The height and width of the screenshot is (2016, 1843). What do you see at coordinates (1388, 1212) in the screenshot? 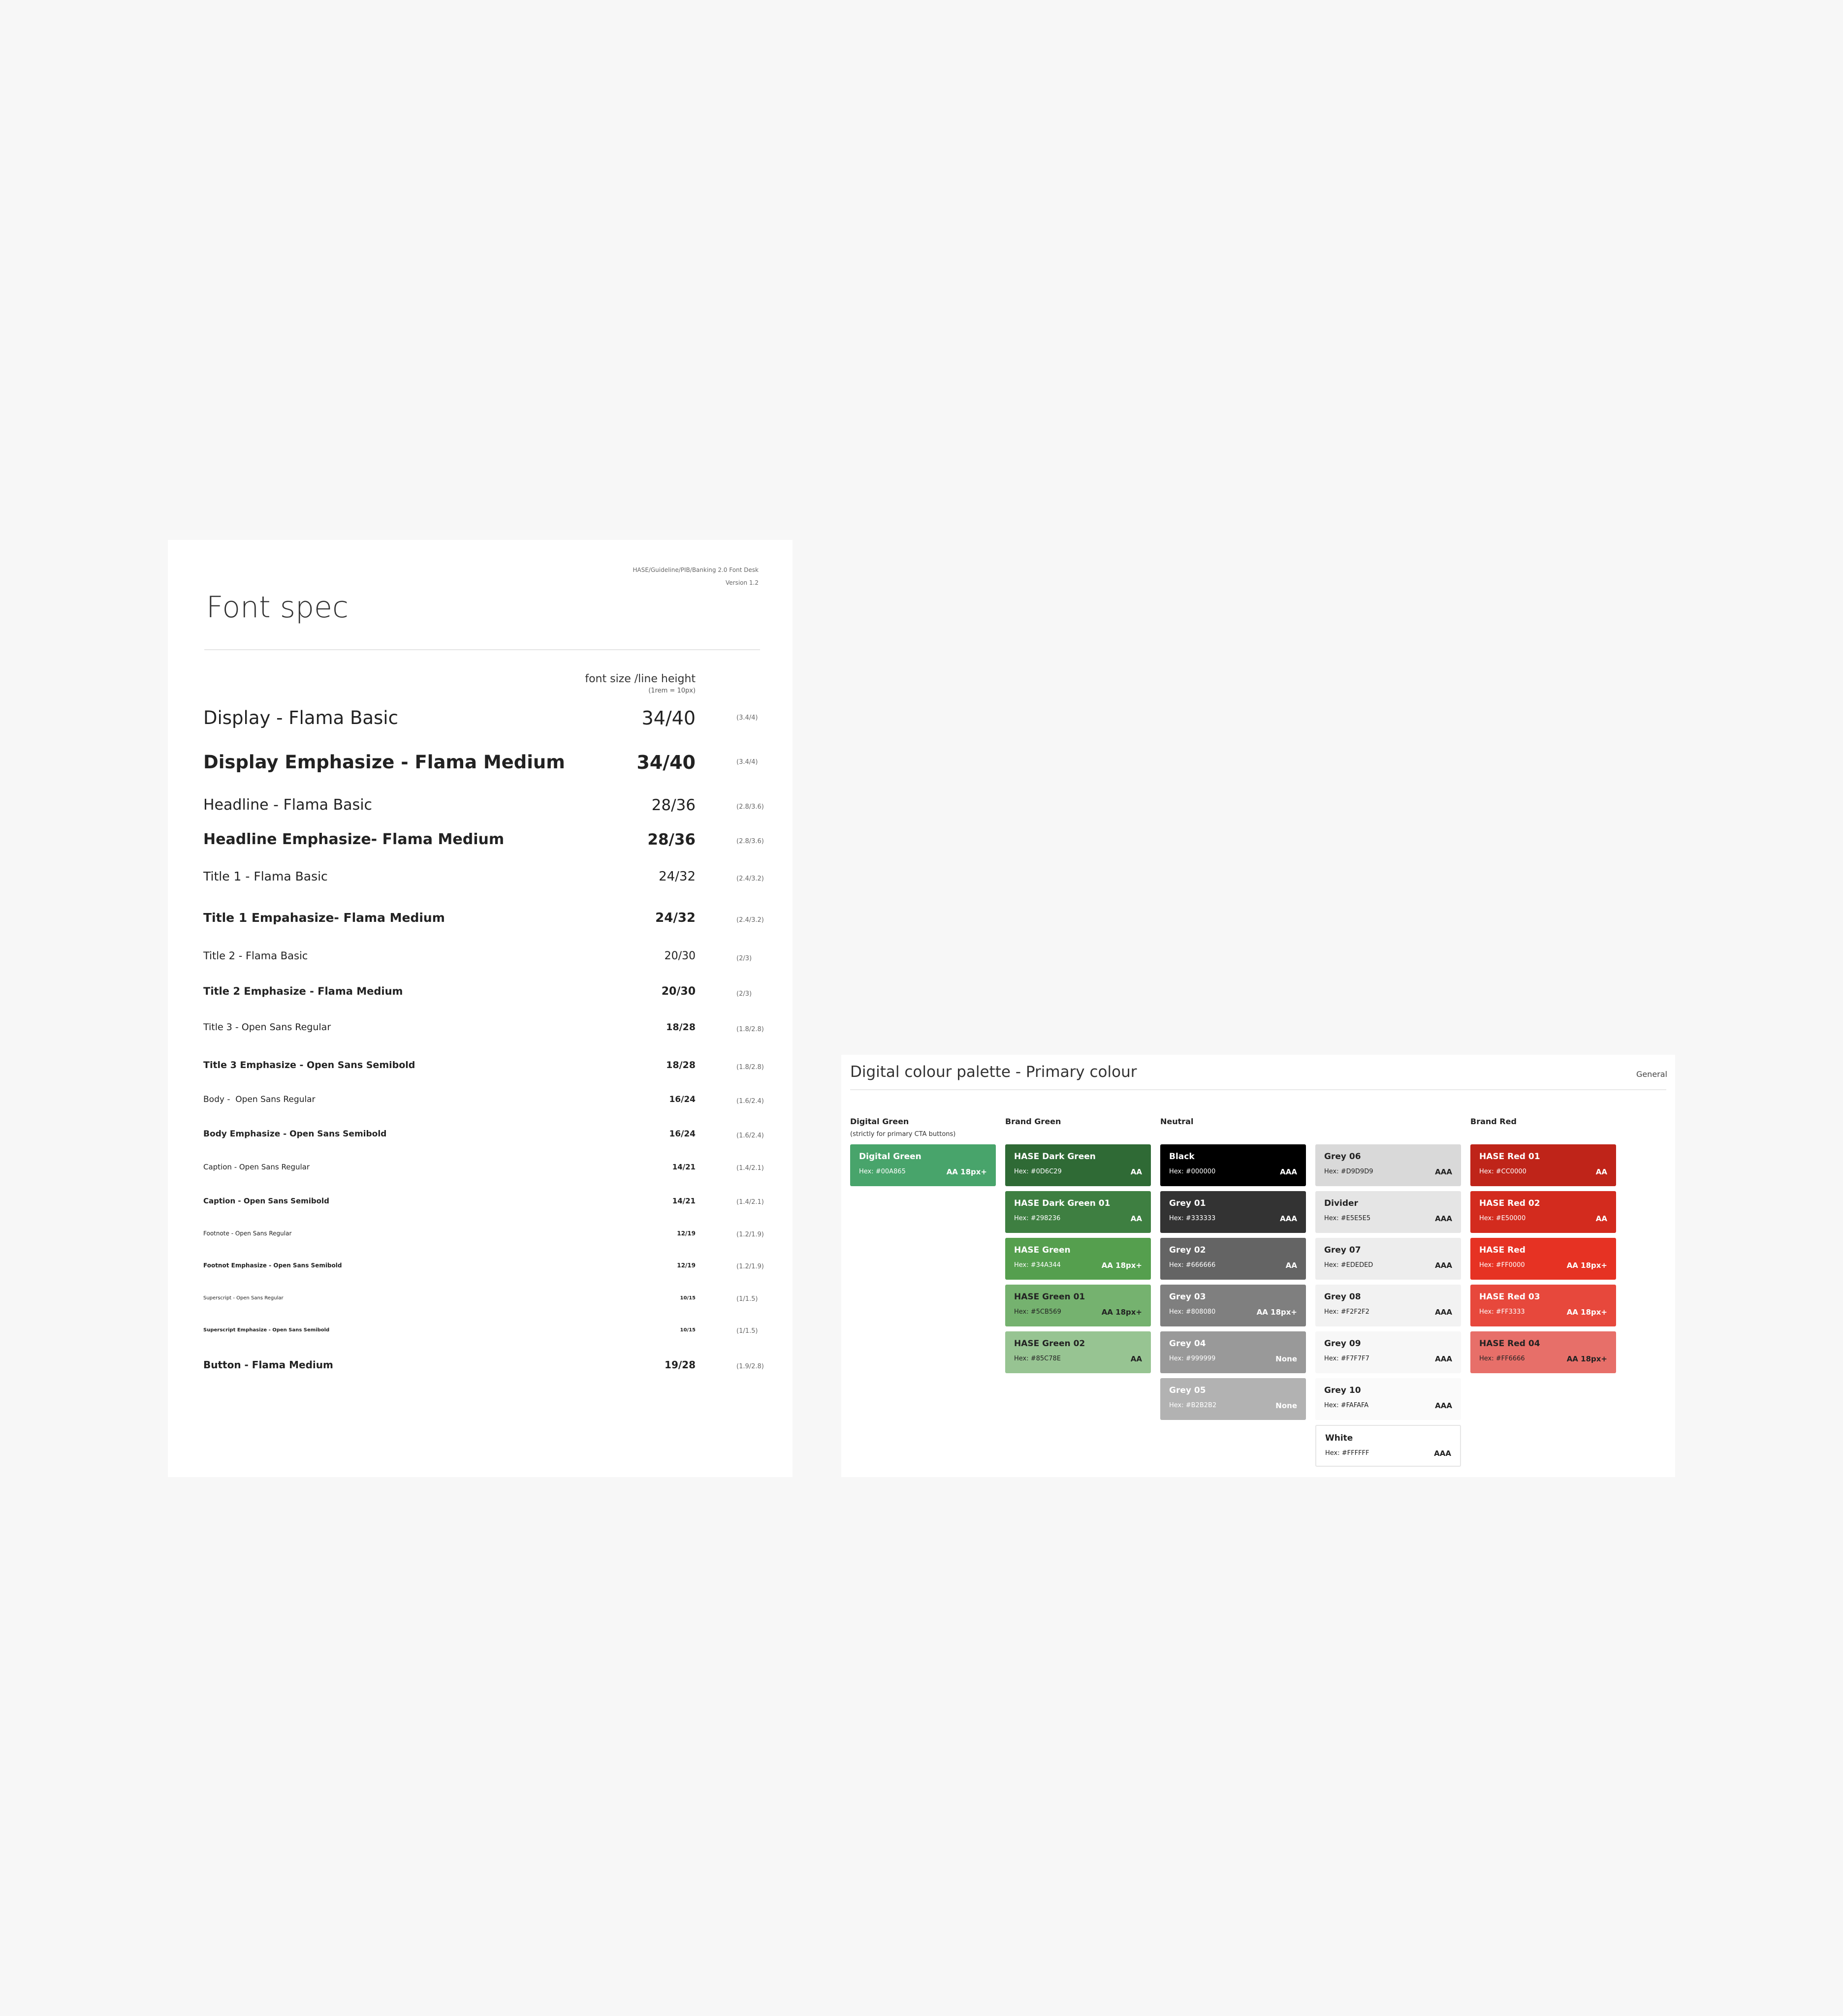
I see `colour-swatch: Divider Hex: #E5E5E5 AAA` at bounding box center [1388, 1212].